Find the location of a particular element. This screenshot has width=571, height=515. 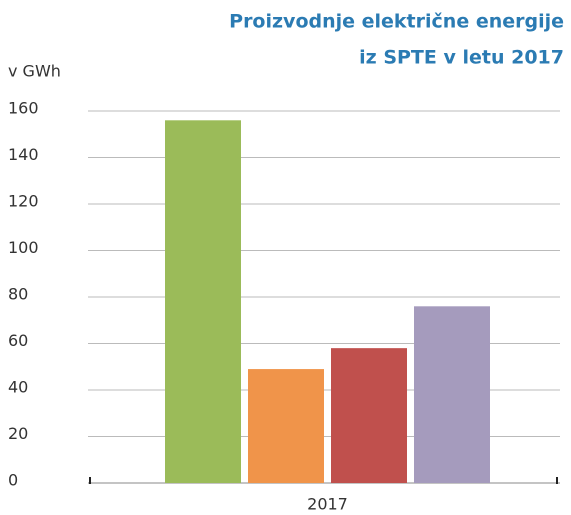

x-tick-label: 2017 is located at coordinates (327, 504).